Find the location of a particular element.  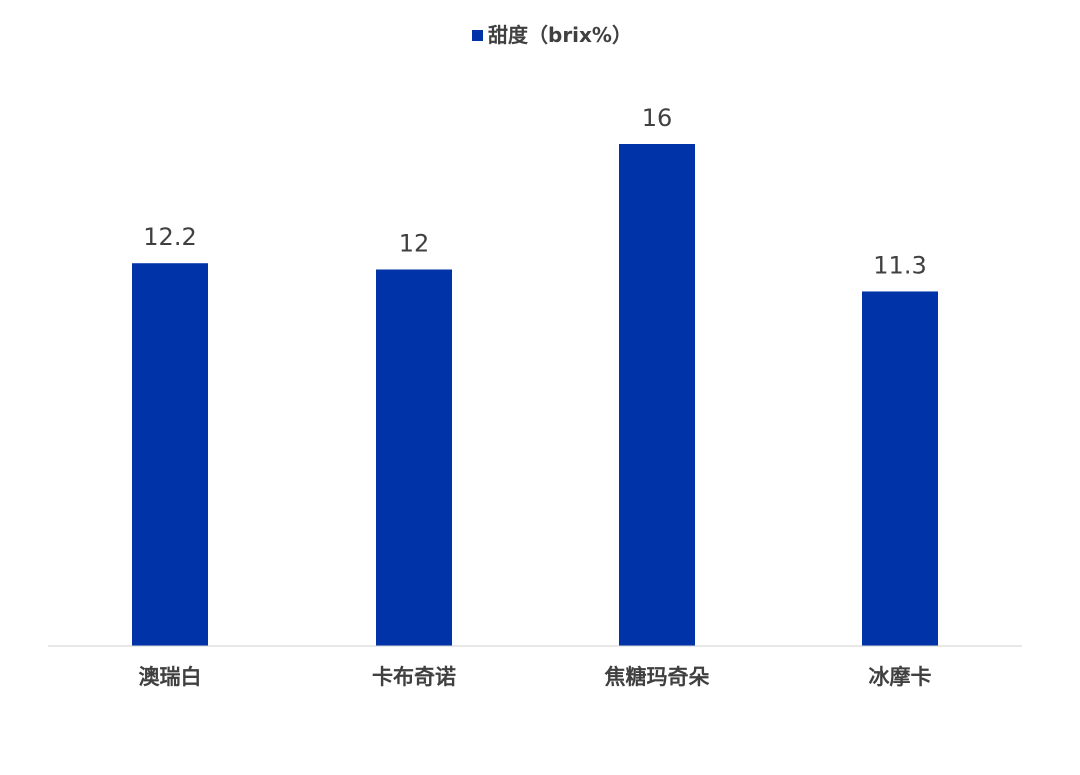

category-label: 澳瑞白 is located at coordinates (170, 677).